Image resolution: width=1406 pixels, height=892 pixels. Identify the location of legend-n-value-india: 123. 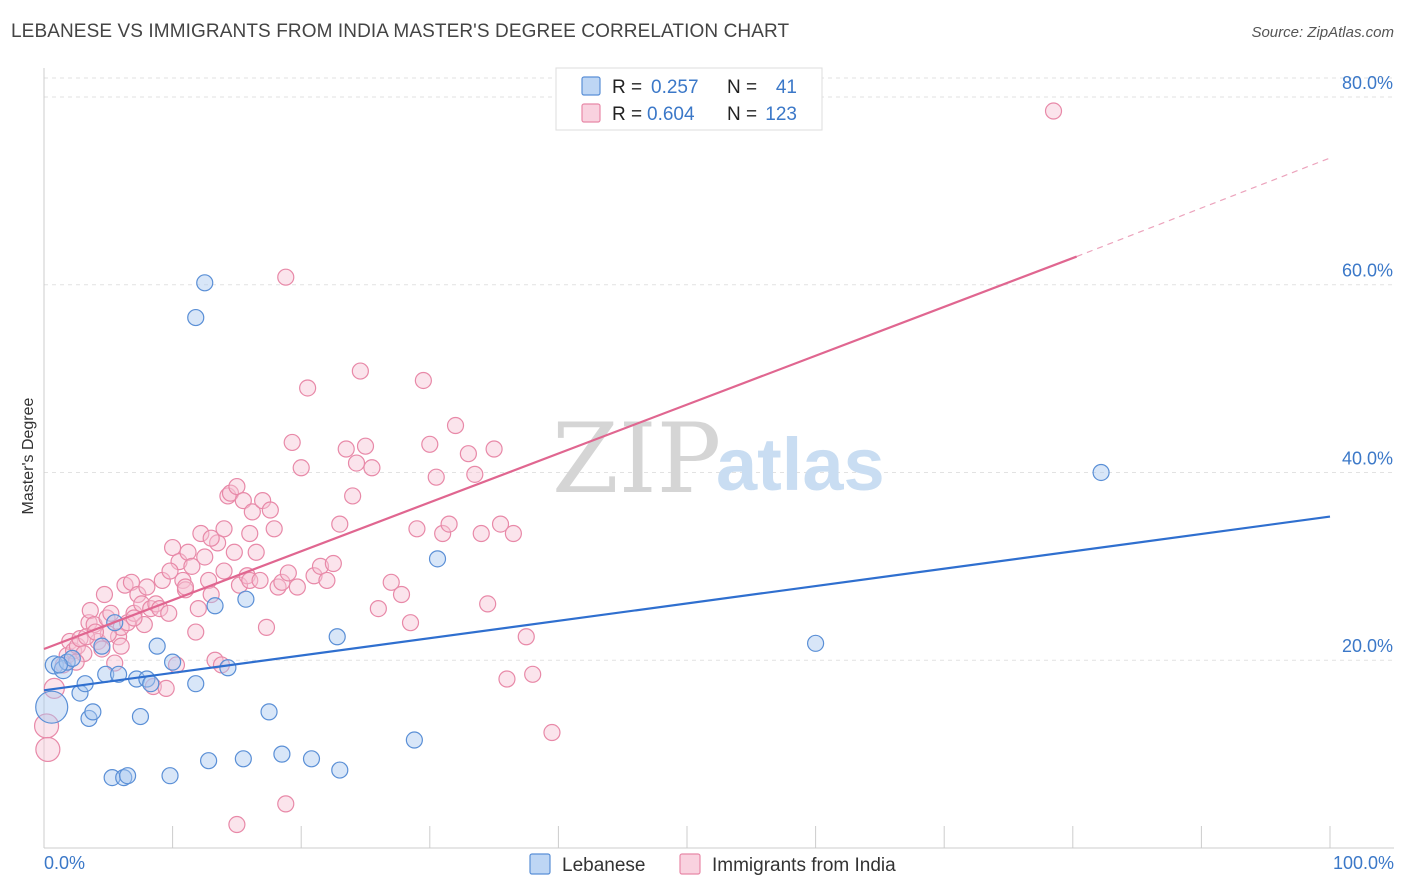
(781, 114).